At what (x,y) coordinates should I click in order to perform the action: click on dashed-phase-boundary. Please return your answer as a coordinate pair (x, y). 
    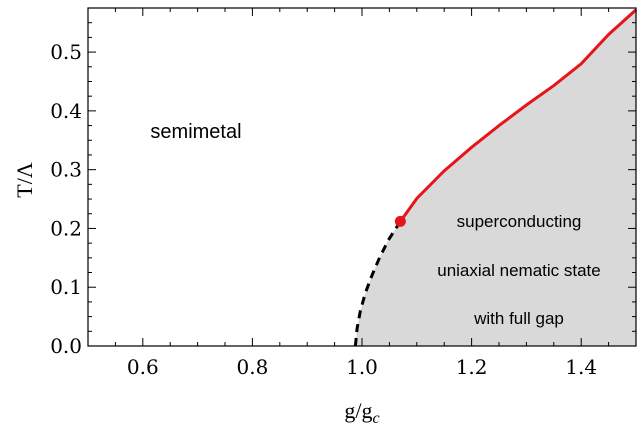
    Looking at the image, I should click on (377, 283).